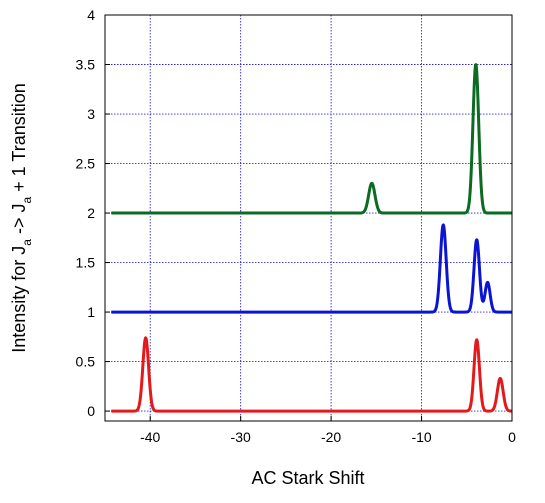 The image size is (545, 503). What do you see at coordinates (86, 263) in the screenshot?
I see `y-tick-label: 1.5` at bounding box center [86, 263].